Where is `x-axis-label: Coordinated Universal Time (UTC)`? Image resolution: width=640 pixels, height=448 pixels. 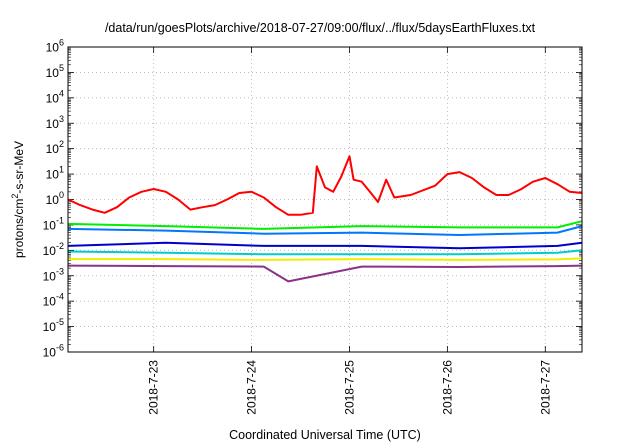
x-axis-label: Coordinated Universal Time (UTC) is located at coordinates (325, 435).